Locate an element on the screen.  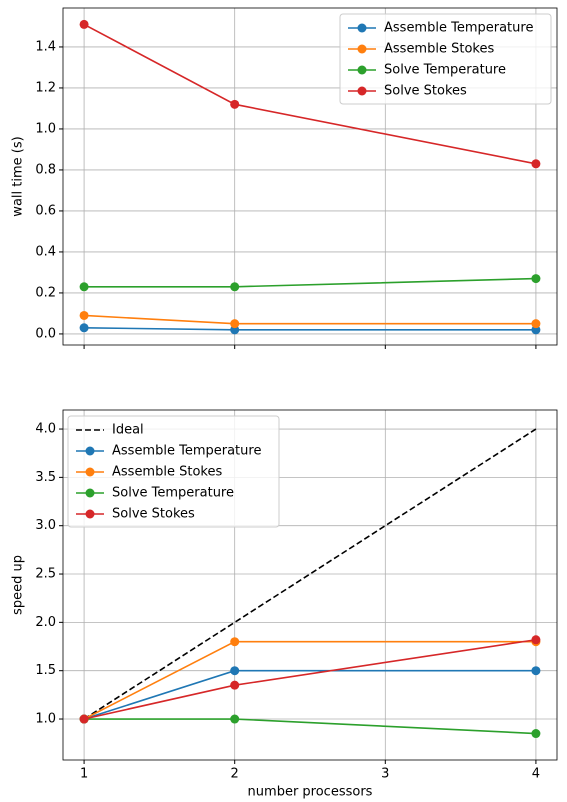
y-tick-label: 0.6 is located at coordinates (45, 210).